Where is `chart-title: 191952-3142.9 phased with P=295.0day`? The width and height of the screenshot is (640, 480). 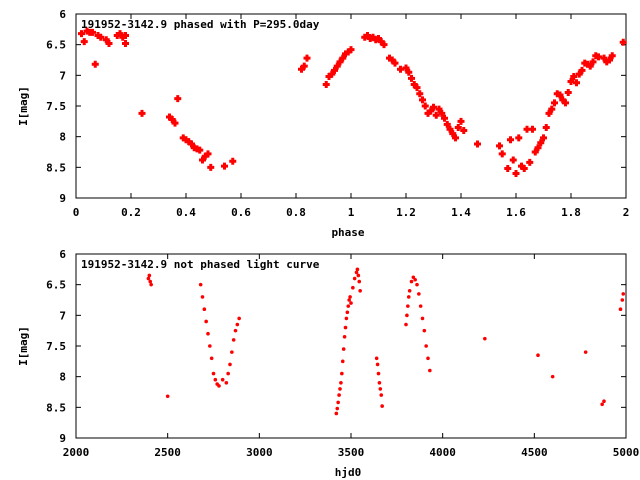 chart-title: 191952-3142.9 phased with P=295.0day is located at coordinates (200, 24).